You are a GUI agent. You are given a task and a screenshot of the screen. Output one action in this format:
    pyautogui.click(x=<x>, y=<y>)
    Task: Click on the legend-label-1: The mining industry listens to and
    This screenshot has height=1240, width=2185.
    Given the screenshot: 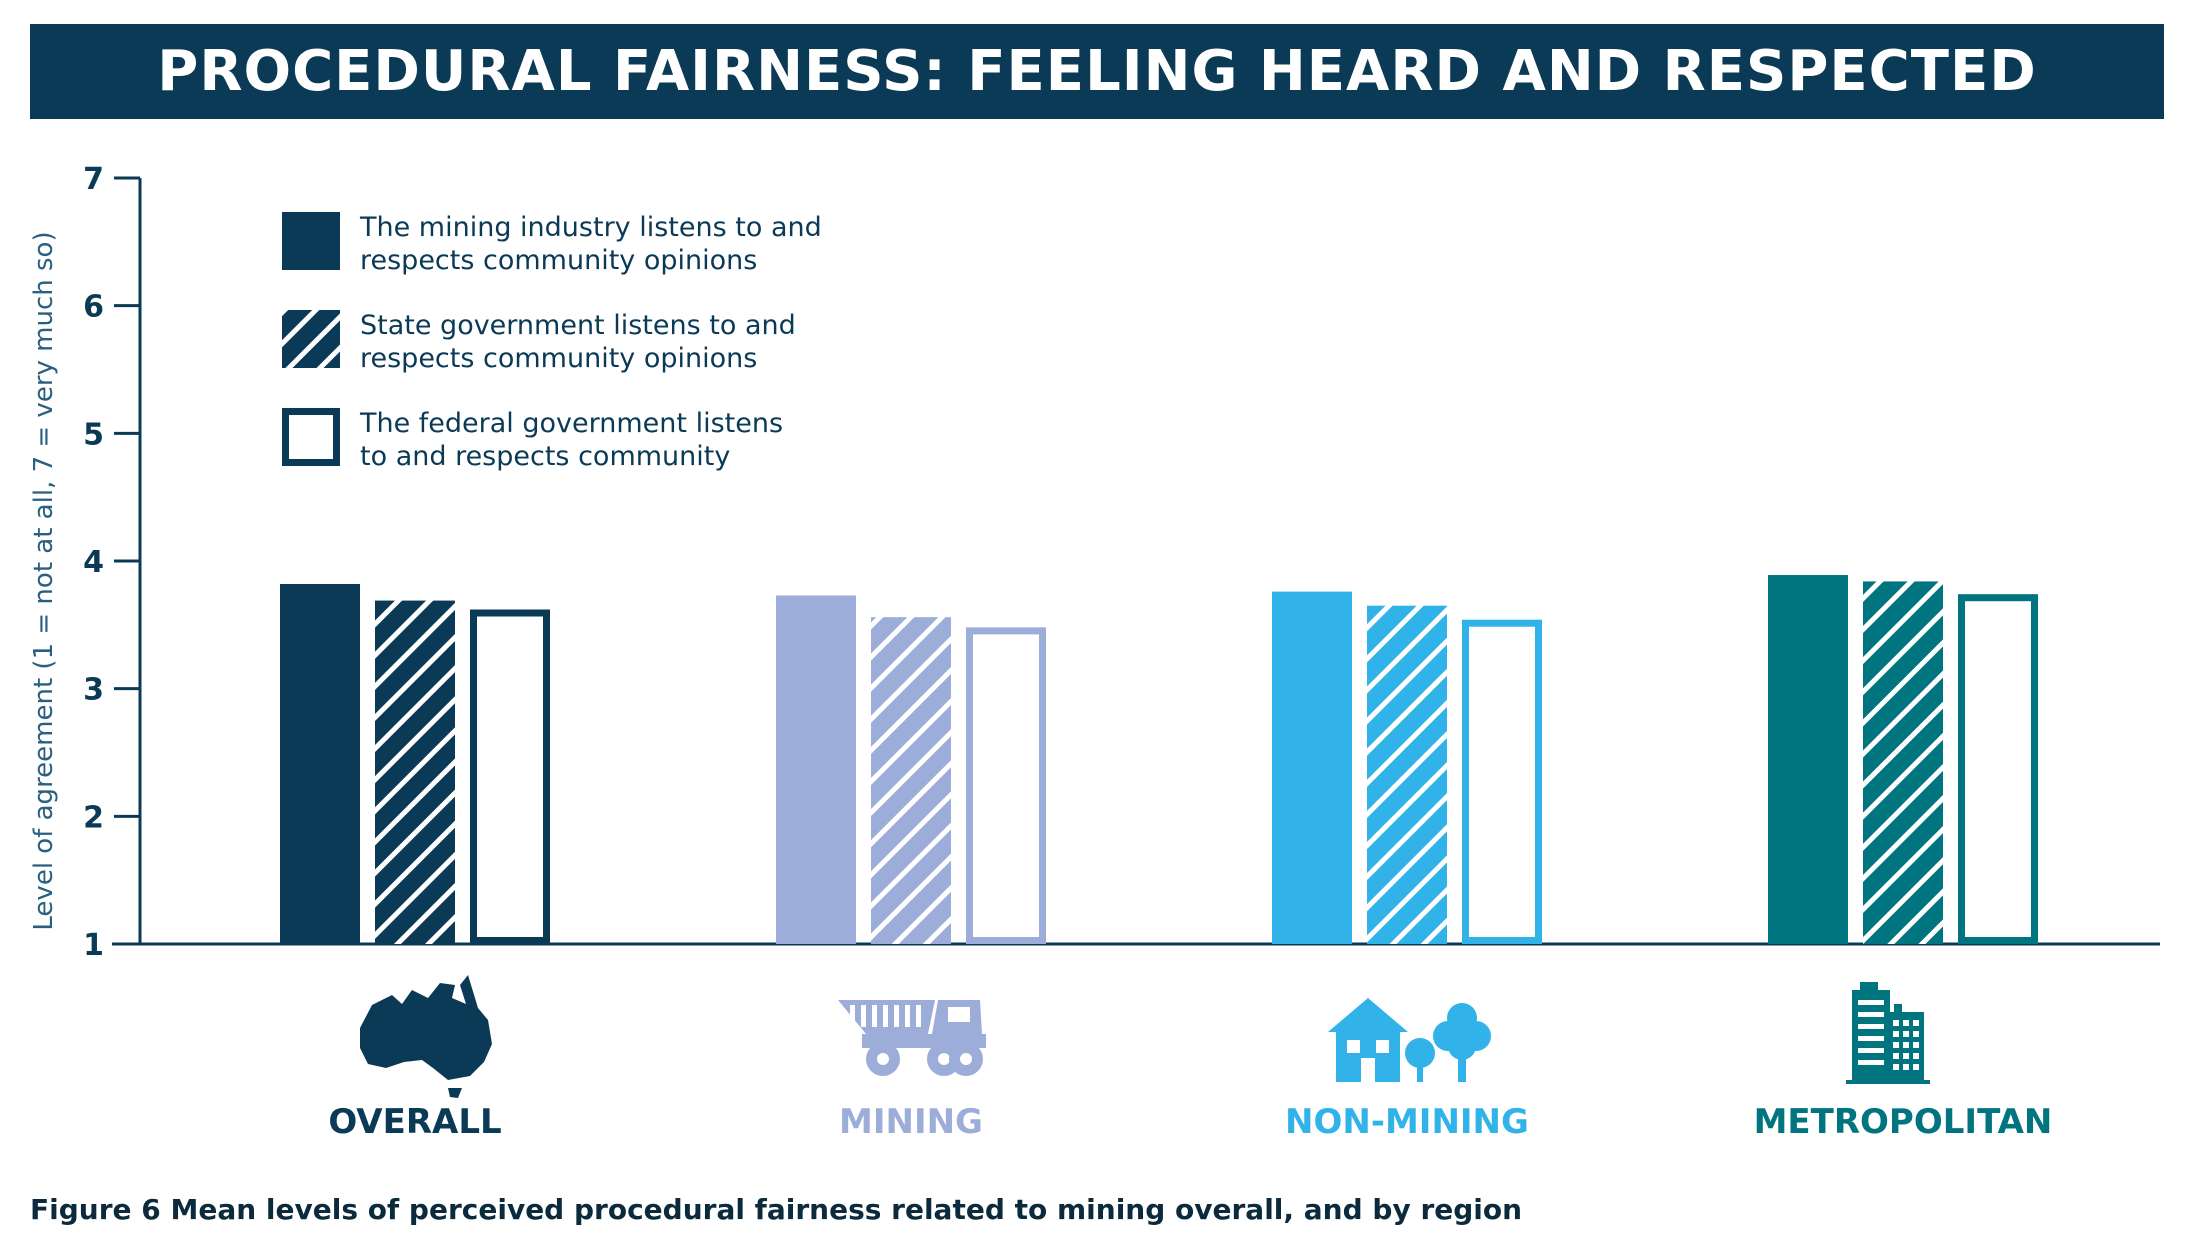 What is the action you would take?
    pyautogui.click(x=590, y=227)
    